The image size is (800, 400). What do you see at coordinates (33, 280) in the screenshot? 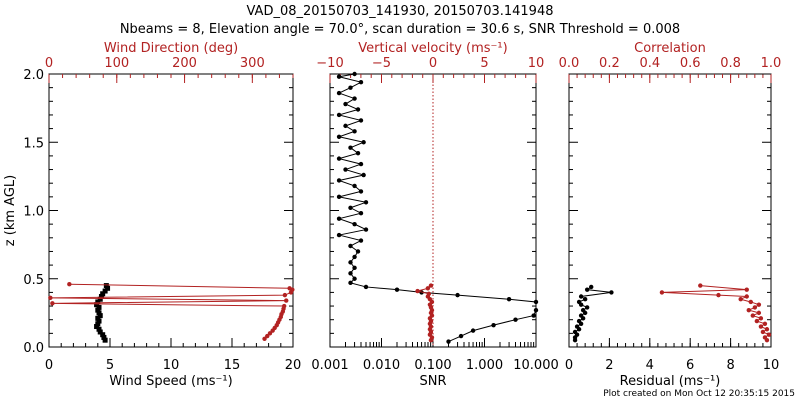
I see `y-tick-label: 0.5` at bounding box center [33, 280].